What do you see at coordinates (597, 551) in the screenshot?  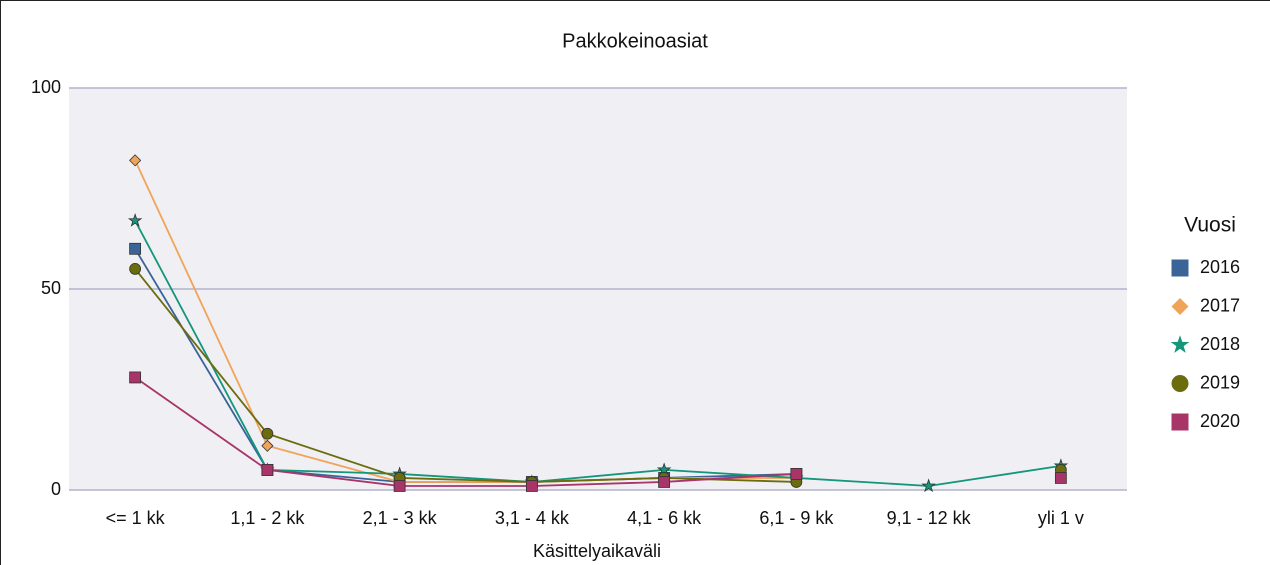 I see `x-axis-label: Käsittelyaikaväli` at bounding box center [597, 551].